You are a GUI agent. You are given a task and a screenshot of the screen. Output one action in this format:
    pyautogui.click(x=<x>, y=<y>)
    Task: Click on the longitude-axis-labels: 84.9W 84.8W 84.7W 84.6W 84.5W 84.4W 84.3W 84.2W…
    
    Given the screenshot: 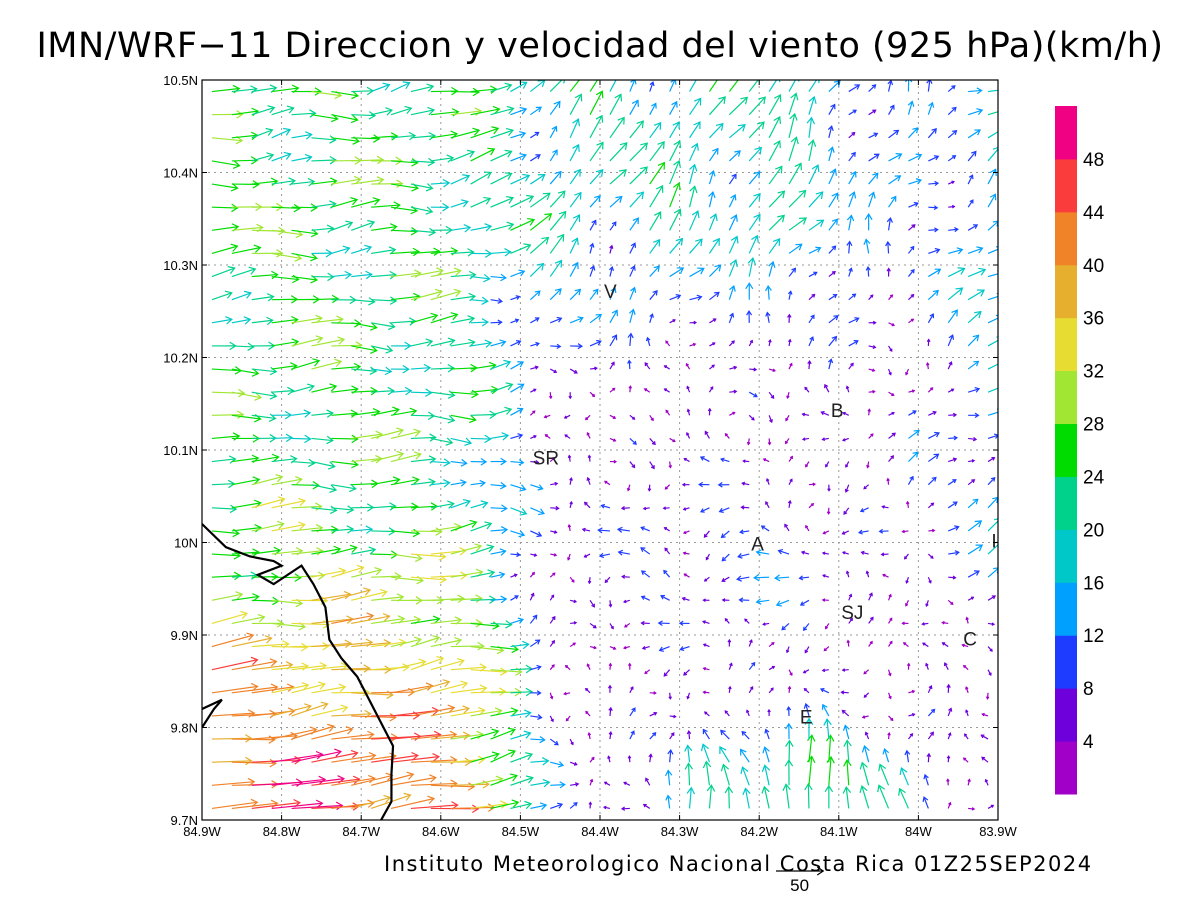 What is the action you would take?
    pyautogui.click(x=600, y=831)
    